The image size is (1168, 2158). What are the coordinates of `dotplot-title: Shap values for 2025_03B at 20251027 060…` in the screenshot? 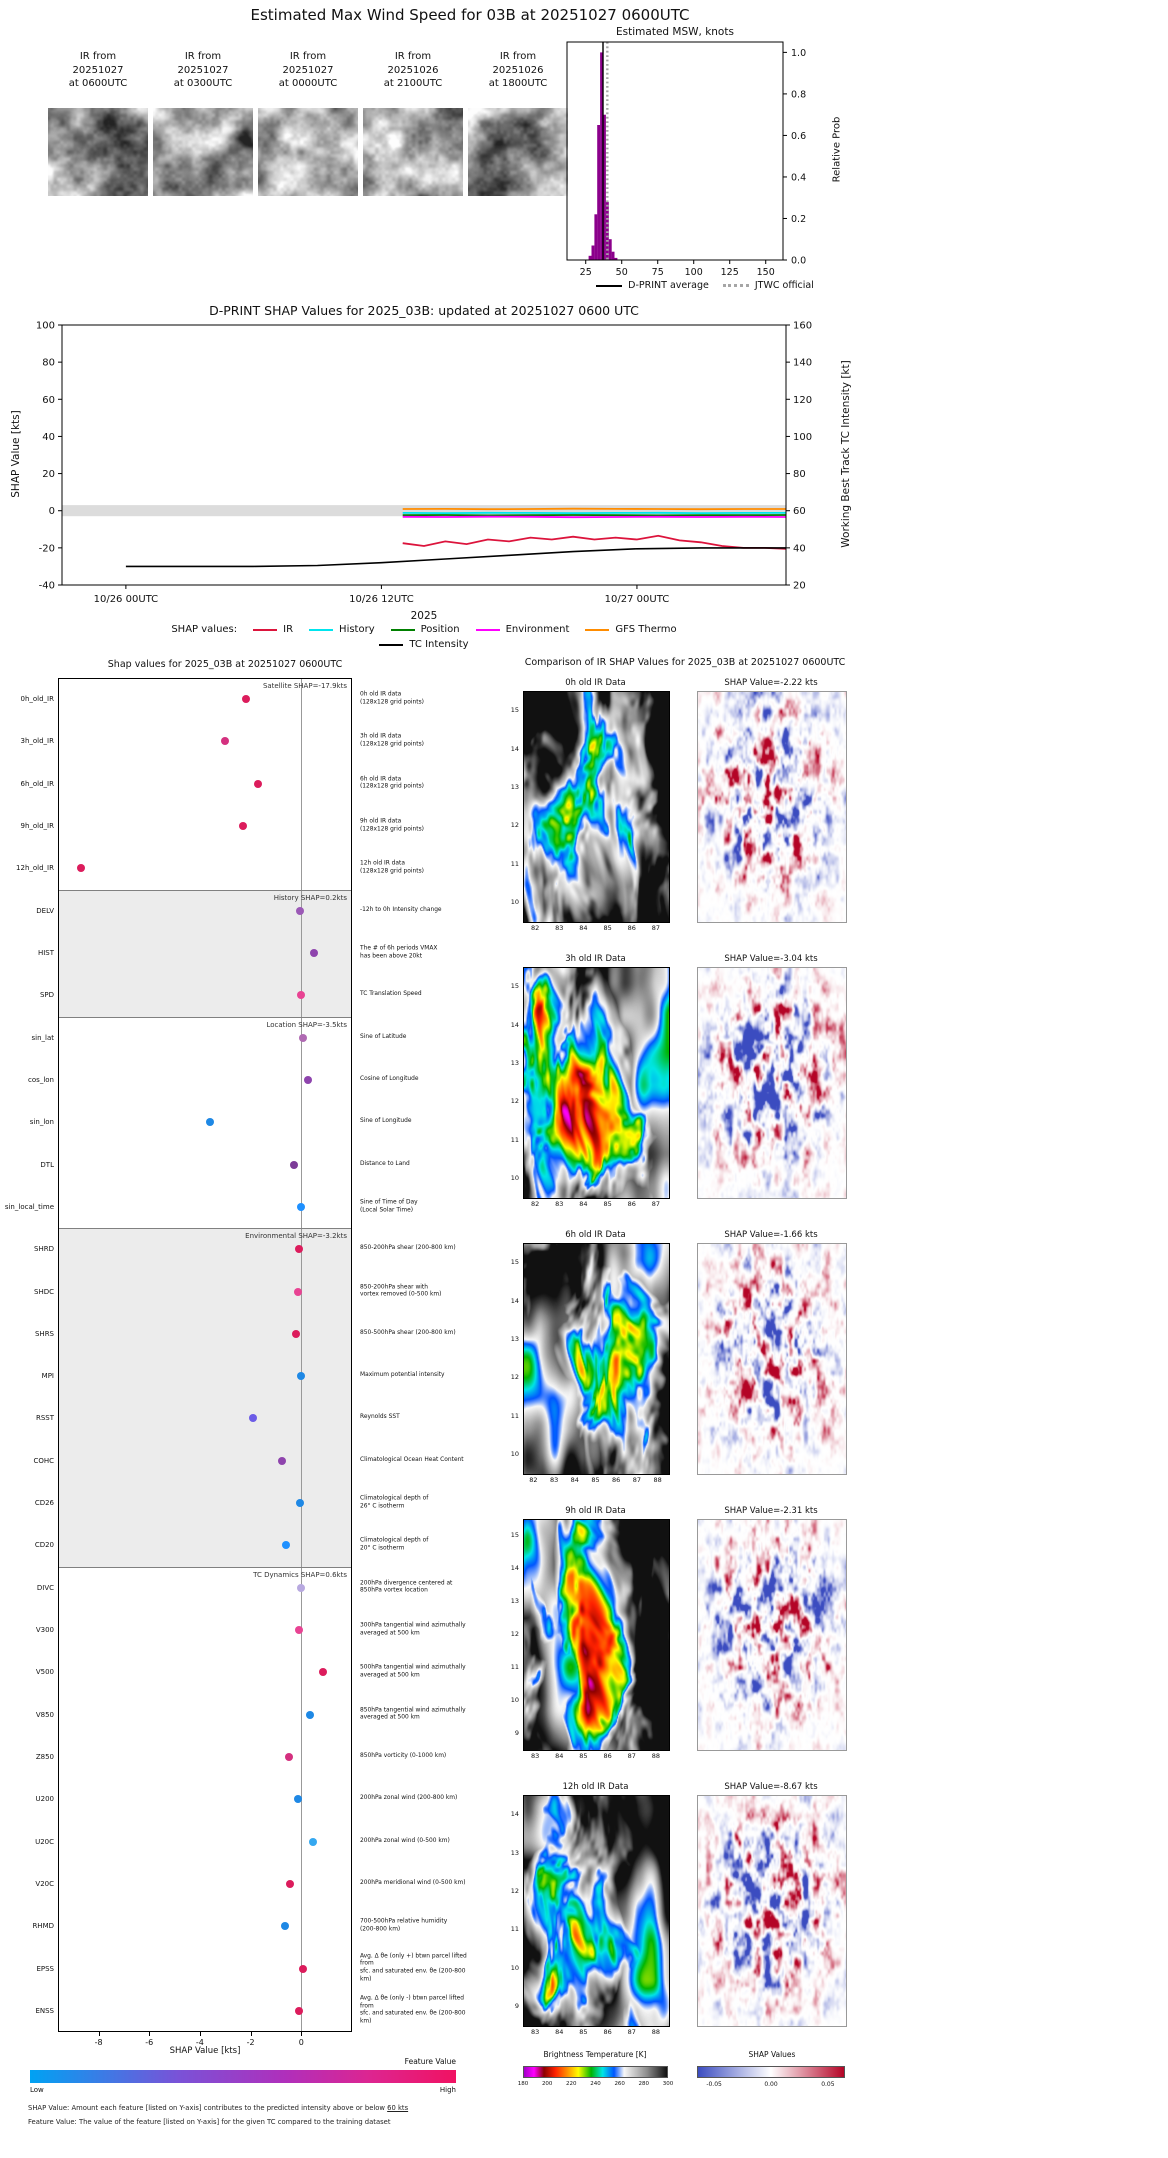 It's located at (225, 664).